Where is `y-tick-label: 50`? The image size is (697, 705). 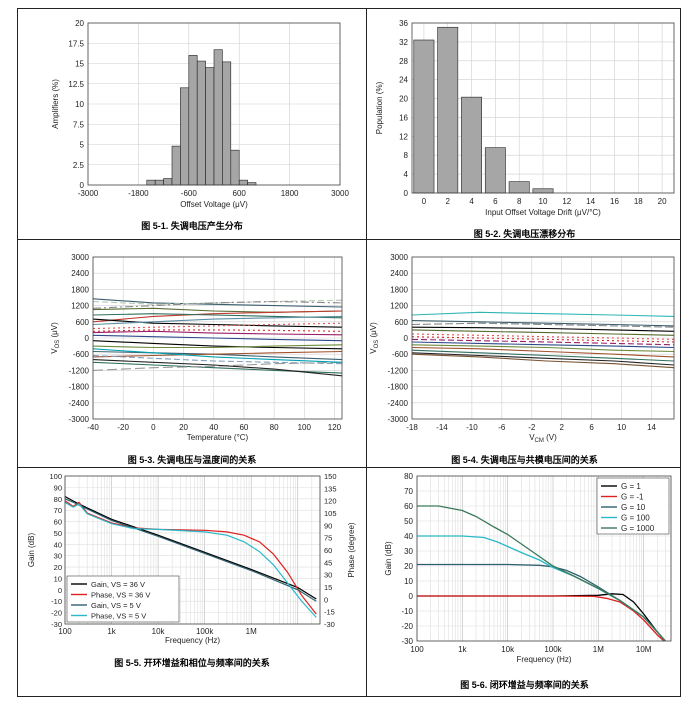
y-tick-label: 50 is located at coordinates (408, 521).